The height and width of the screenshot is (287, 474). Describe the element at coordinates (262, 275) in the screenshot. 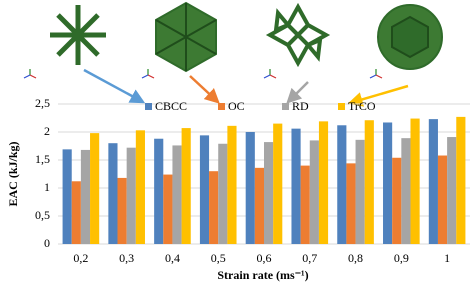

I see `x-axis-label: Strain rate (ms⁻¹)` at that location.